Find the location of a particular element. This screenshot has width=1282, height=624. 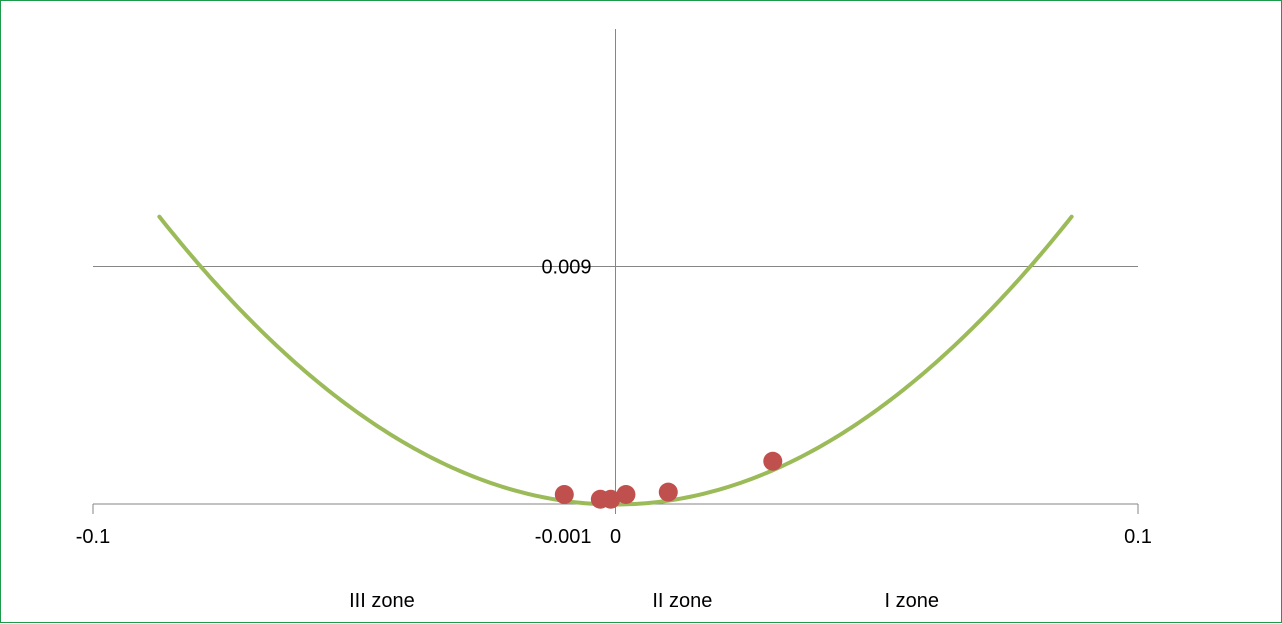

zone-label: III zone is located at coordinates (382, 601).